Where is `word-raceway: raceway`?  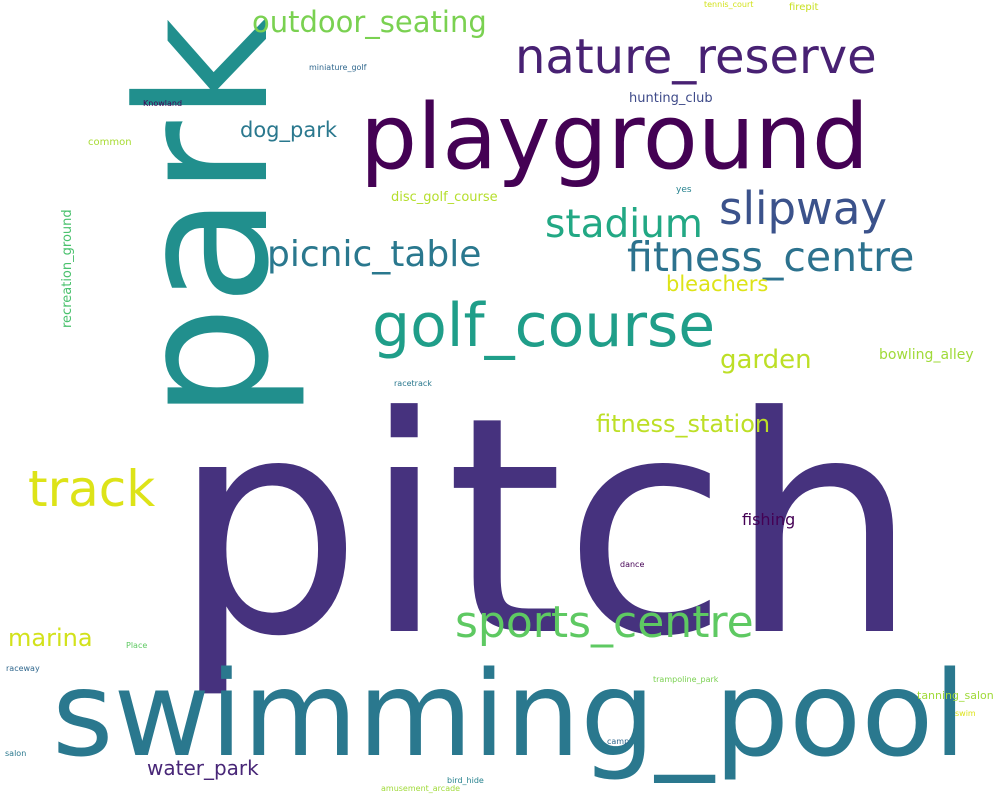 word-raceway: raceway is located at coordinates (23, 669).